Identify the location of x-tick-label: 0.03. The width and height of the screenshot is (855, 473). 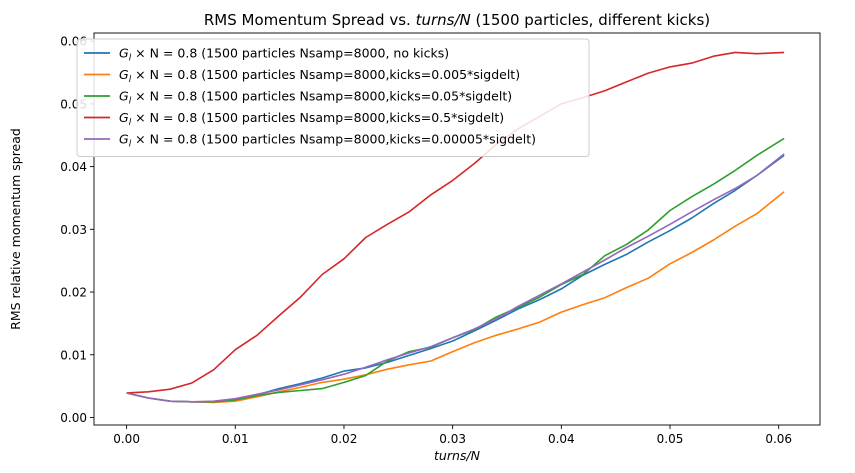
(452, 439).